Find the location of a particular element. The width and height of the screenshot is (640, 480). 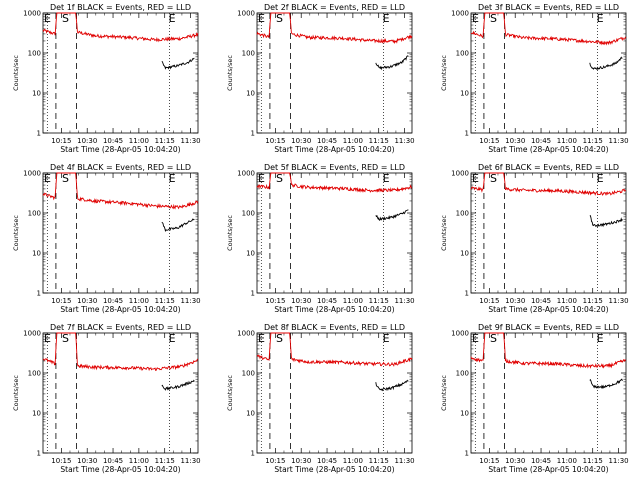

chart-title: Det 9f BLACK = Events, RED = LLD is located at coordinates (548, 327).